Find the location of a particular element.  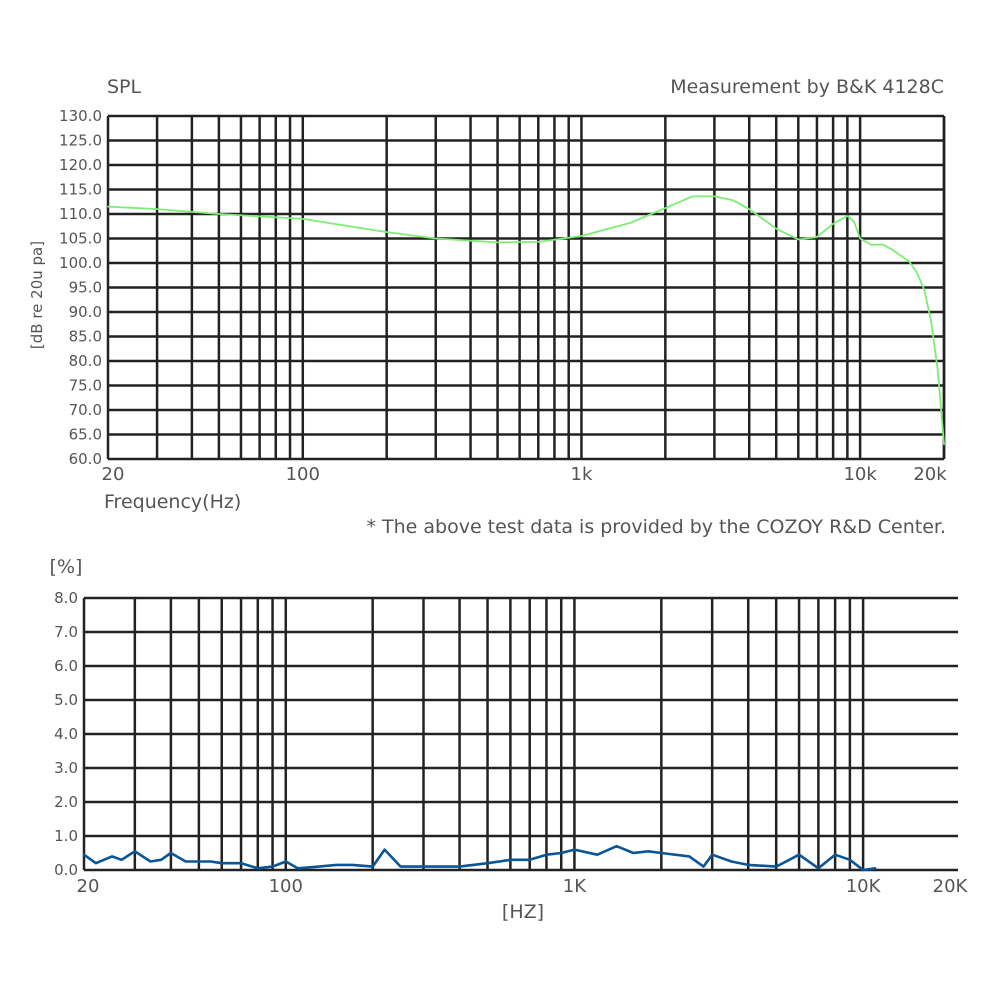

y-axis-label: [dB re 20u pa] is located at coordinates (37, 295).